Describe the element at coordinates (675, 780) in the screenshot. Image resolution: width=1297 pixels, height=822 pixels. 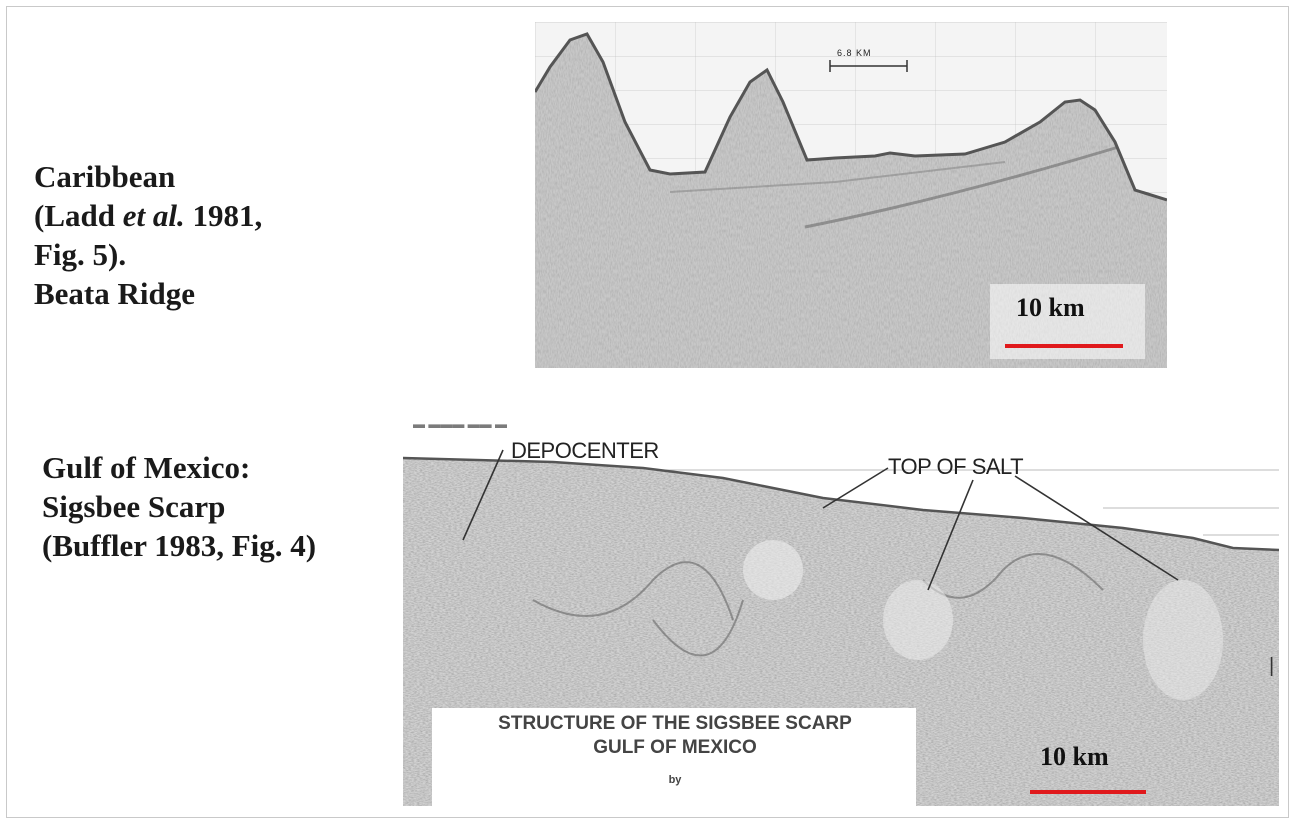
I see `figure-title-line: by` at that location.